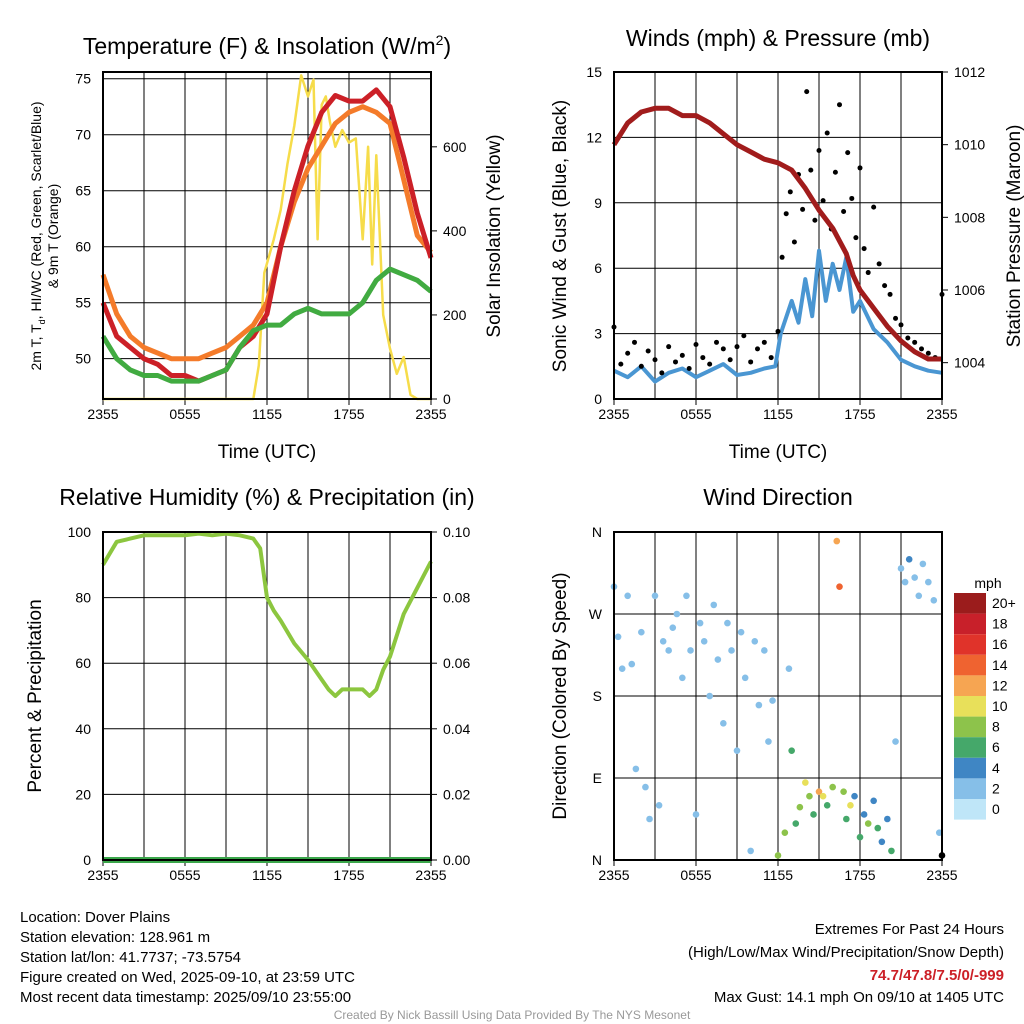 Image resolution: width=1024 pixels, height=1024 pixels. I want to click on temp-ytick-label: 55, so click(83, 303).